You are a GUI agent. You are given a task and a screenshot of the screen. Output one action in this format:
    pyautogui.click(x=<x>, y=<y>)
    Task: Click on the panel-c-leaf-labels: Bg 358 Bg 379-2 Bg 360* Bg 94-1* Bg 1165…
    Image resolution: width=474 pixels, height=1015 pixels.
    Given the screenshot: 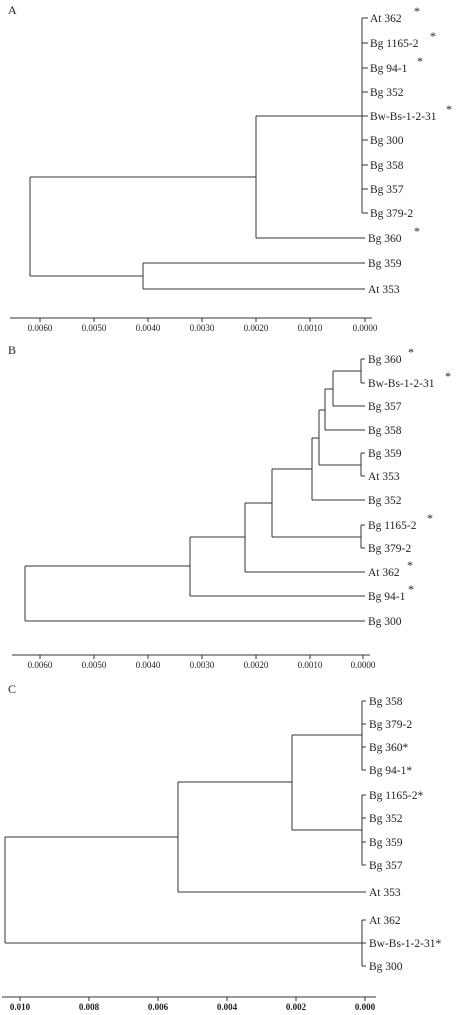 What is the action you would take?
    pyautogui.click(x=405, y=834)
    